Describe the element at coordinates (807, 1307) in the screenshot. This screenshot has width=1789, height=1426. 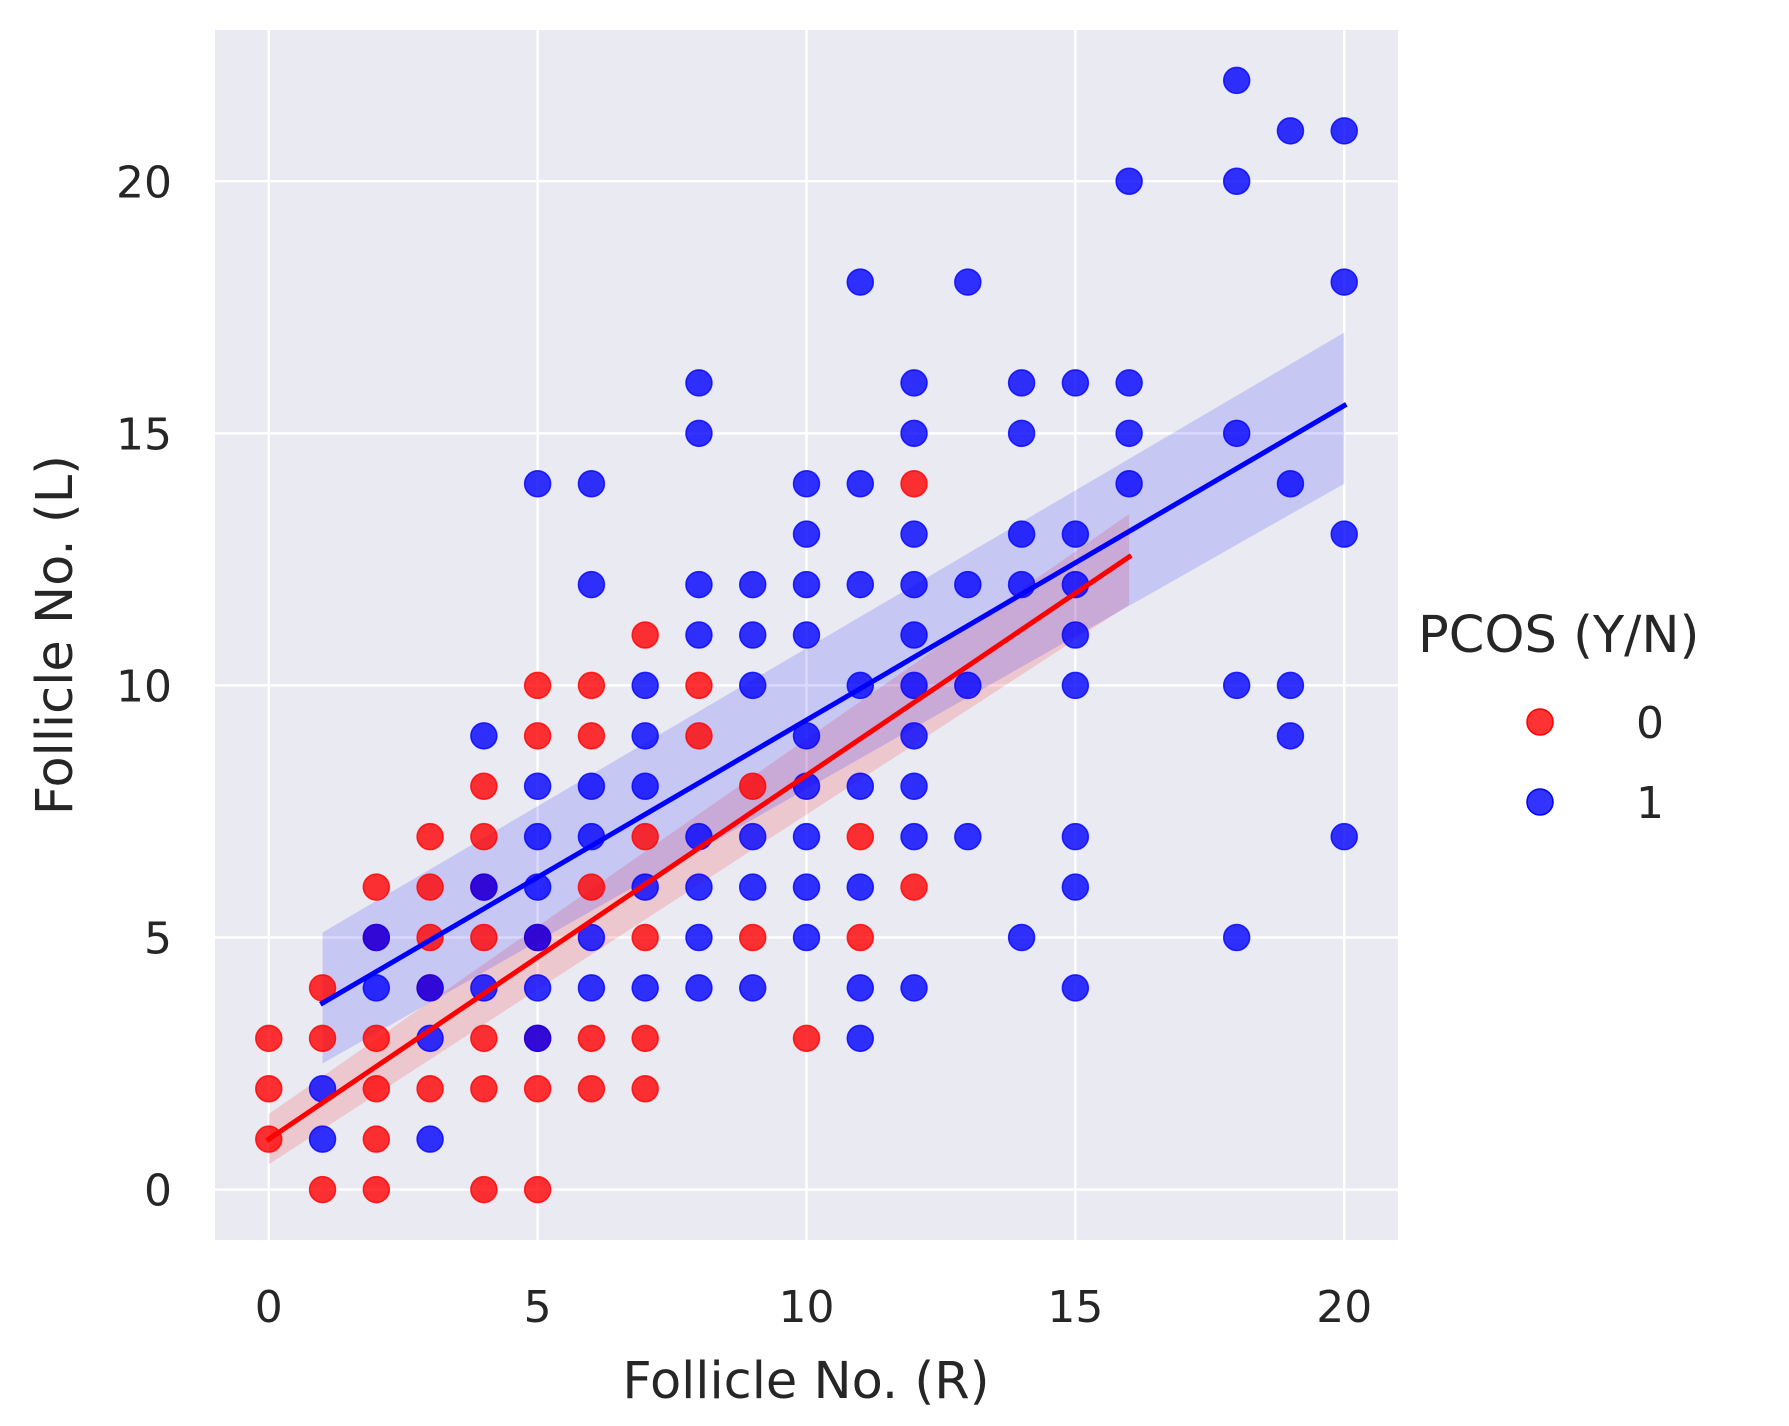
I see `x-tick-label: 10` at that location.